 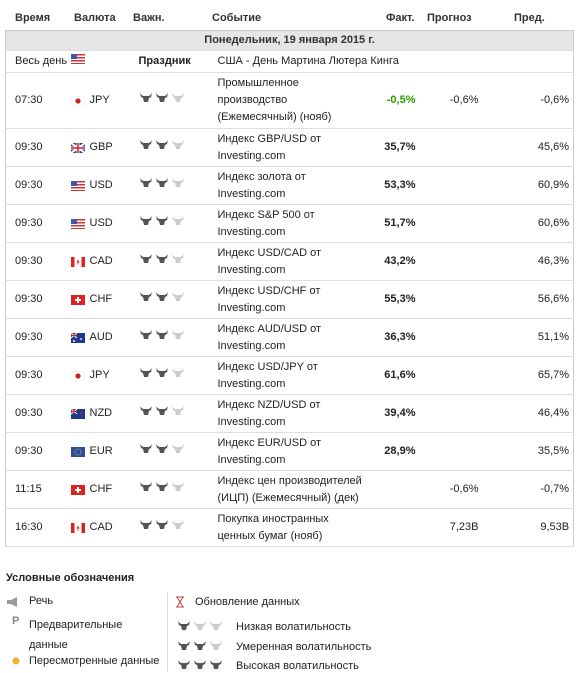 What do you see at coordinates (294, 261) in the screenshot?
I see `event: Индекс USD/CAD от Investing.com` at bounding box center [294, 261].